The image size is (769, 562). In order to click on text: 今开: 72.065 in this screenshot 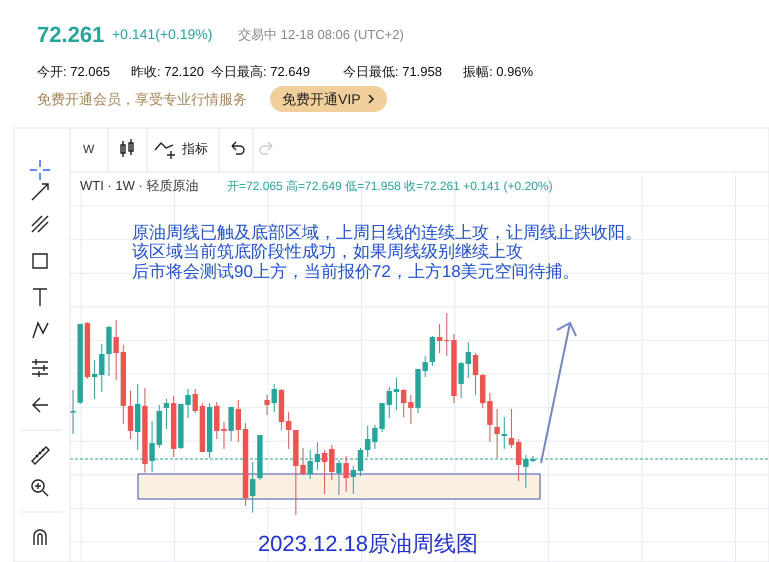, I will do `click(73, 71)`.